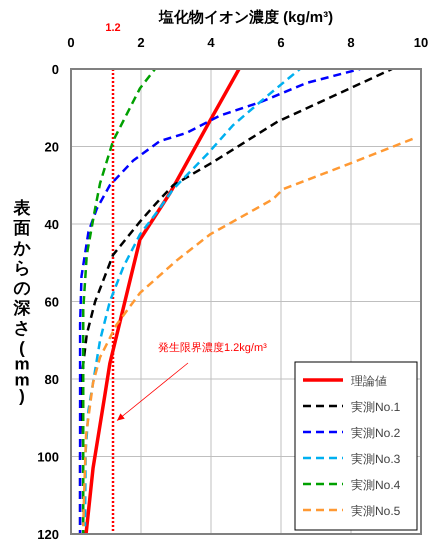  Describe the element at coordinates (369, 381) in the screenshot. I see `legend-label: 理論値` at that location.